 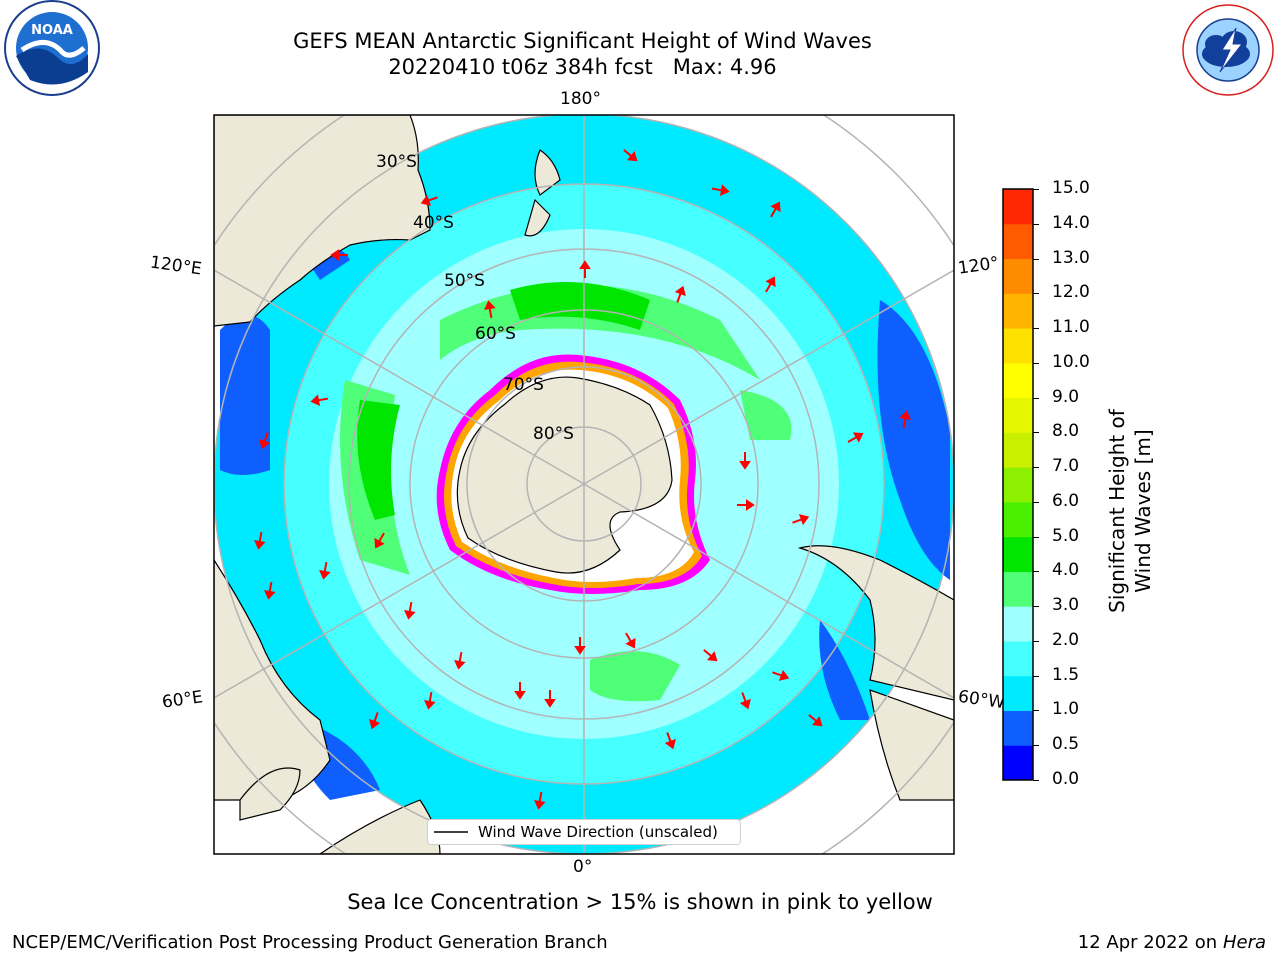 I want to click on colorbar-tick-label: 2.0, so click(x=1066, y=639).